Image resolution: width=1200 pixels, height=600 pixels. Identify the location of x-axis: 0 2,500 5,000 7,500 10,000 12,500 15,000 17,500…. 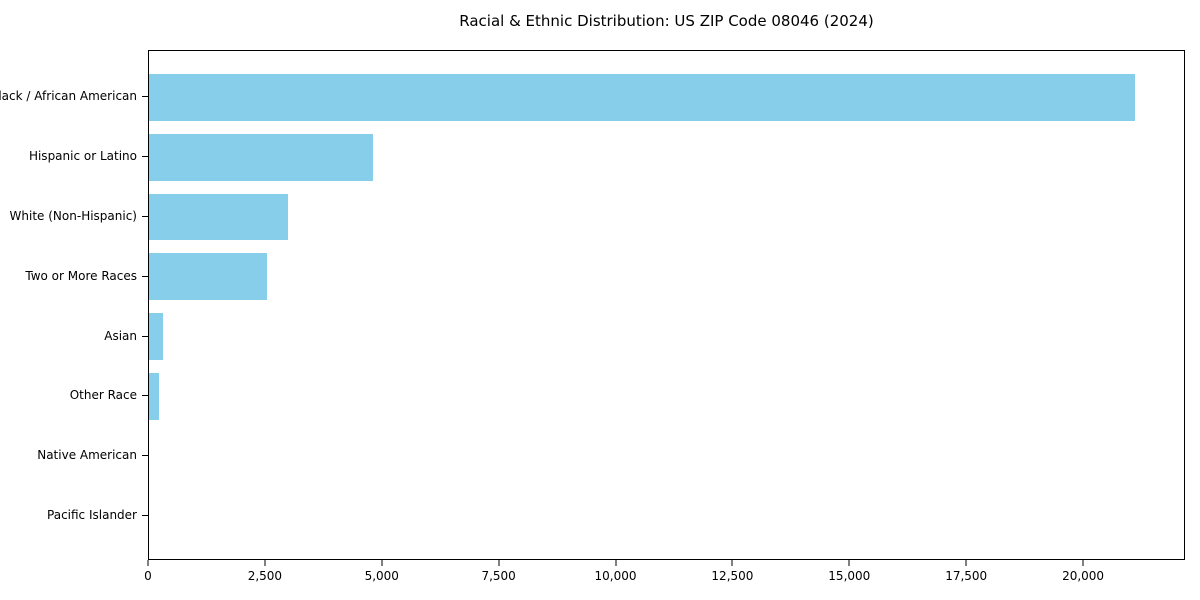
(664, 580).